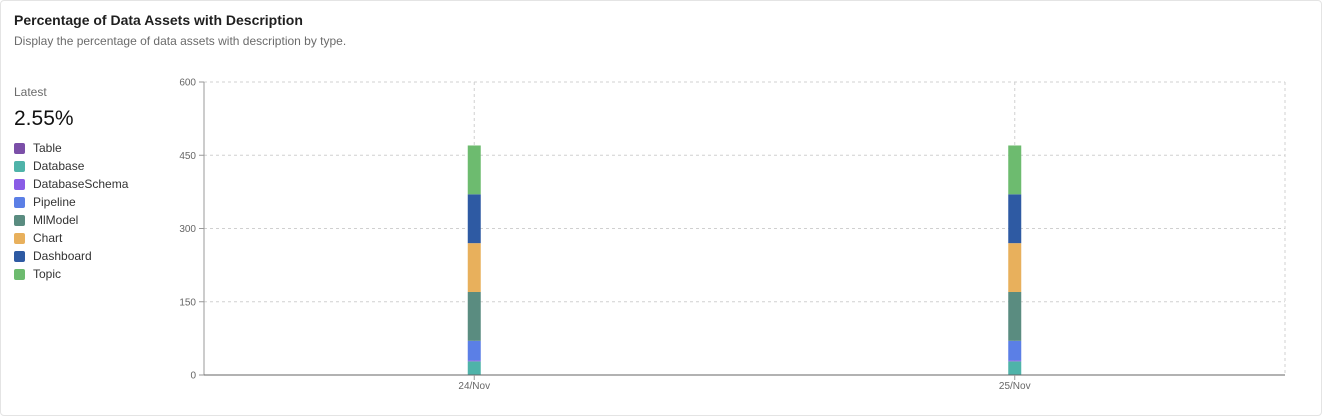 The height and width of the screenshot is (418, 1324). Describe the element at coordinates (187, 302) in the screenshot. I see `y-tick-label: 150` at that location.